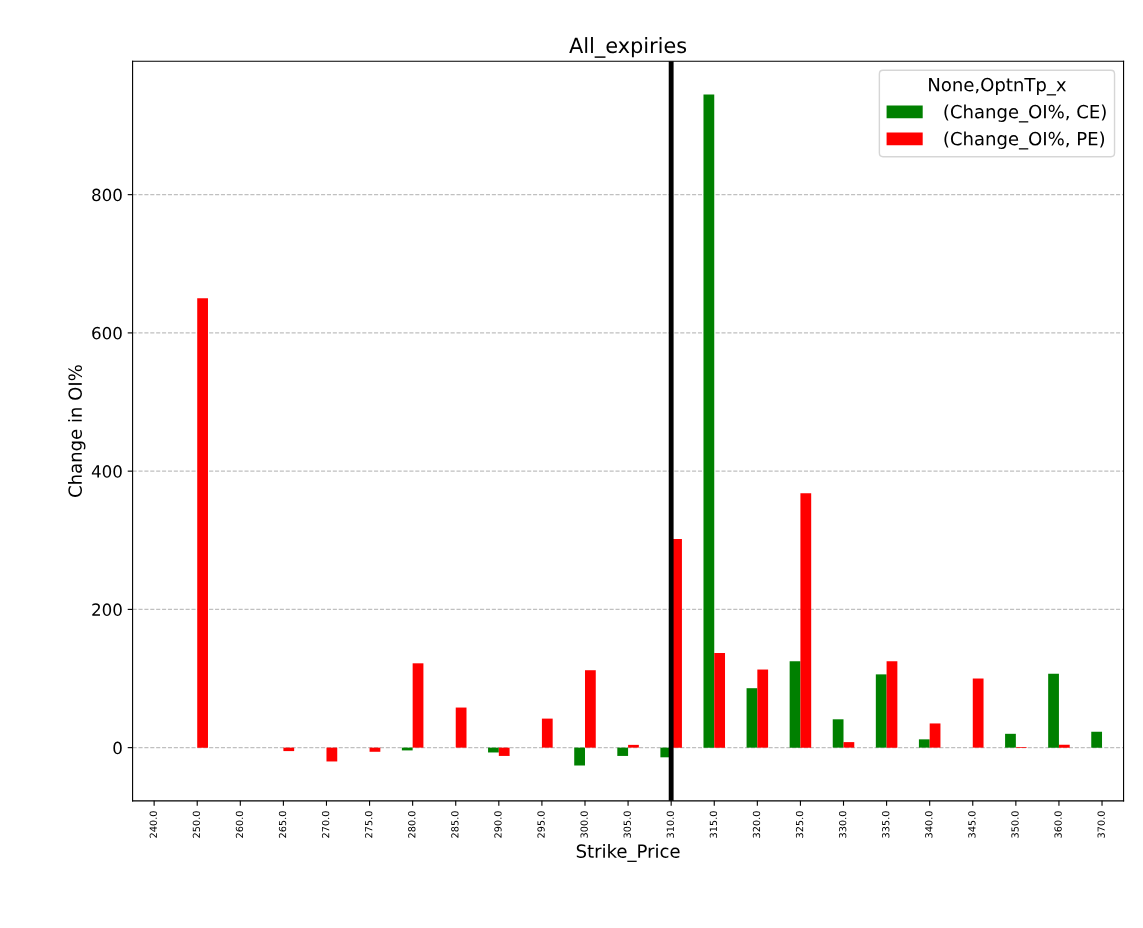 This screenshot has width=1143, height=928. Describe the element at coordinates (628, 47) in the screenshot. I see `chart-title: All_expiries` at that location.